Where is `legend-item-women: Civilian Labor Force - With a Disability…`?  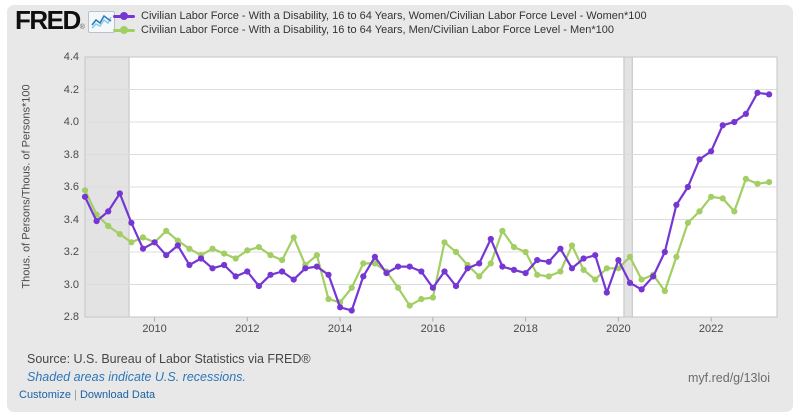
legend-item-women: Civilian Labor Force - With a Disability… is located at coordinates (380, 16).